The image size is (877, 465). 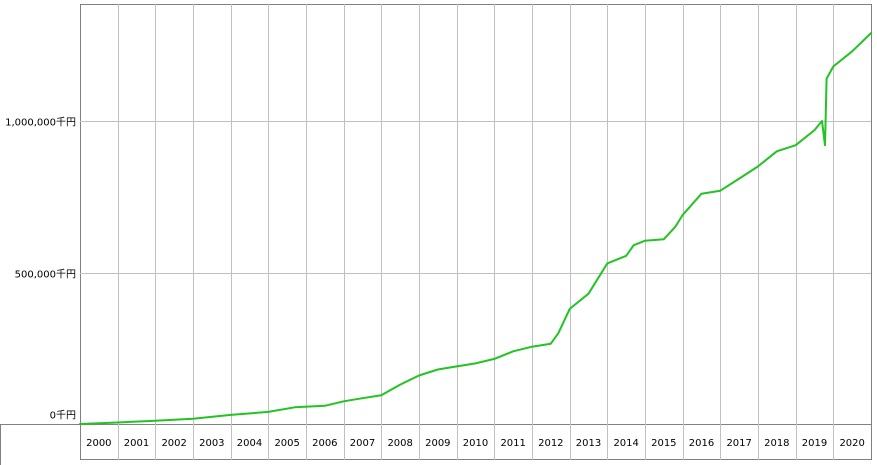 I want to click on x-tick-label: 2003, so click(x=211, y=443).